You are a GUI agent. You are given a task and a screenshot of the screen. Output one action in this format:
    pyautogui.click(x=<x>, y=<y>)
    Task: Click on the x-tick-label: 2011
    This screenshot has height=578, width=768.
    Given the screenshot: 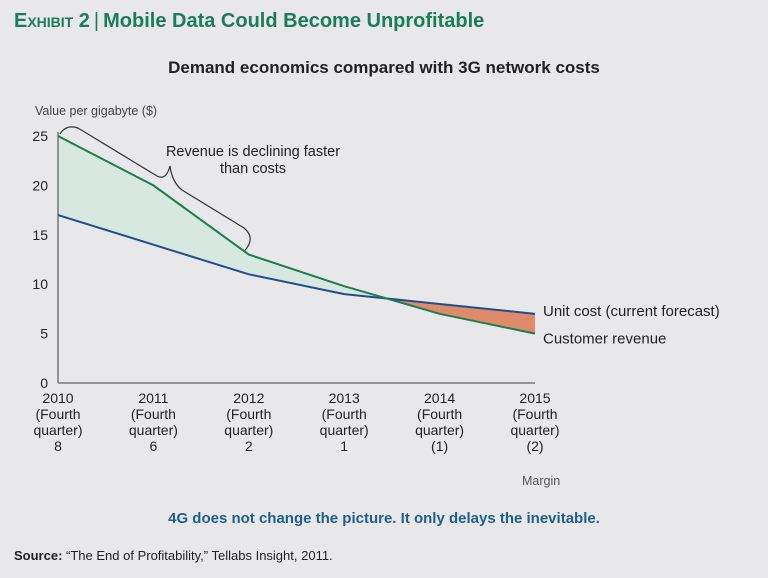 What is the action you would take?
    pyautogui.click(x=153, y=398)
    